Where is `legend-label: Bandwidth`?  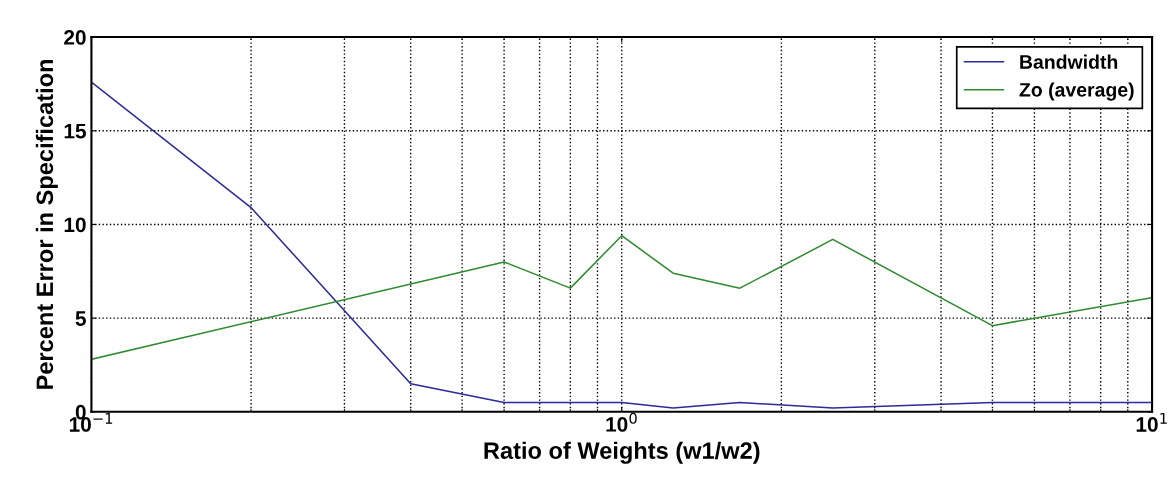
legend-label: Bandwidth is located at coordinates (1069, 61).